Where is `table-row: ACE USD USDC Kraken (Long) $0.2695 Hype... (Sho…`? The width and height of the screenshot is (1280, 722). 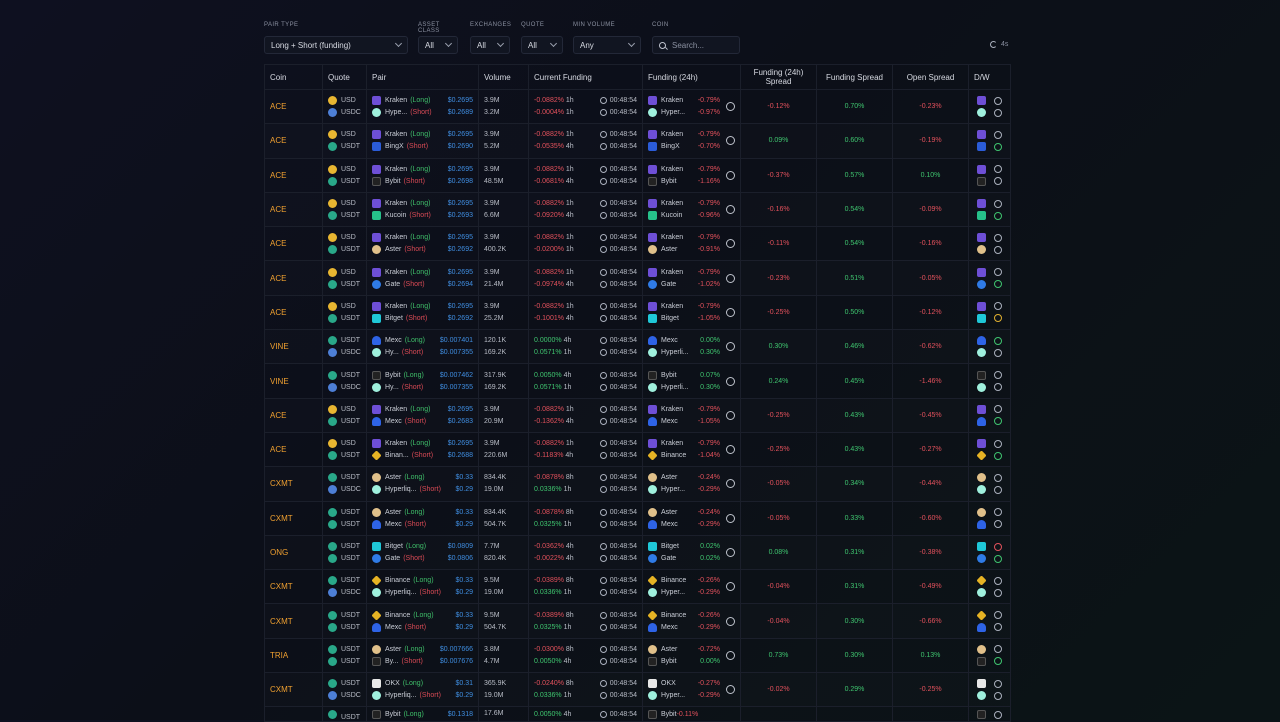
table-row: ACE USD USDC Kraken (Long) $0.2695 Hype... (Sho… is located at coordinates (637, 106).